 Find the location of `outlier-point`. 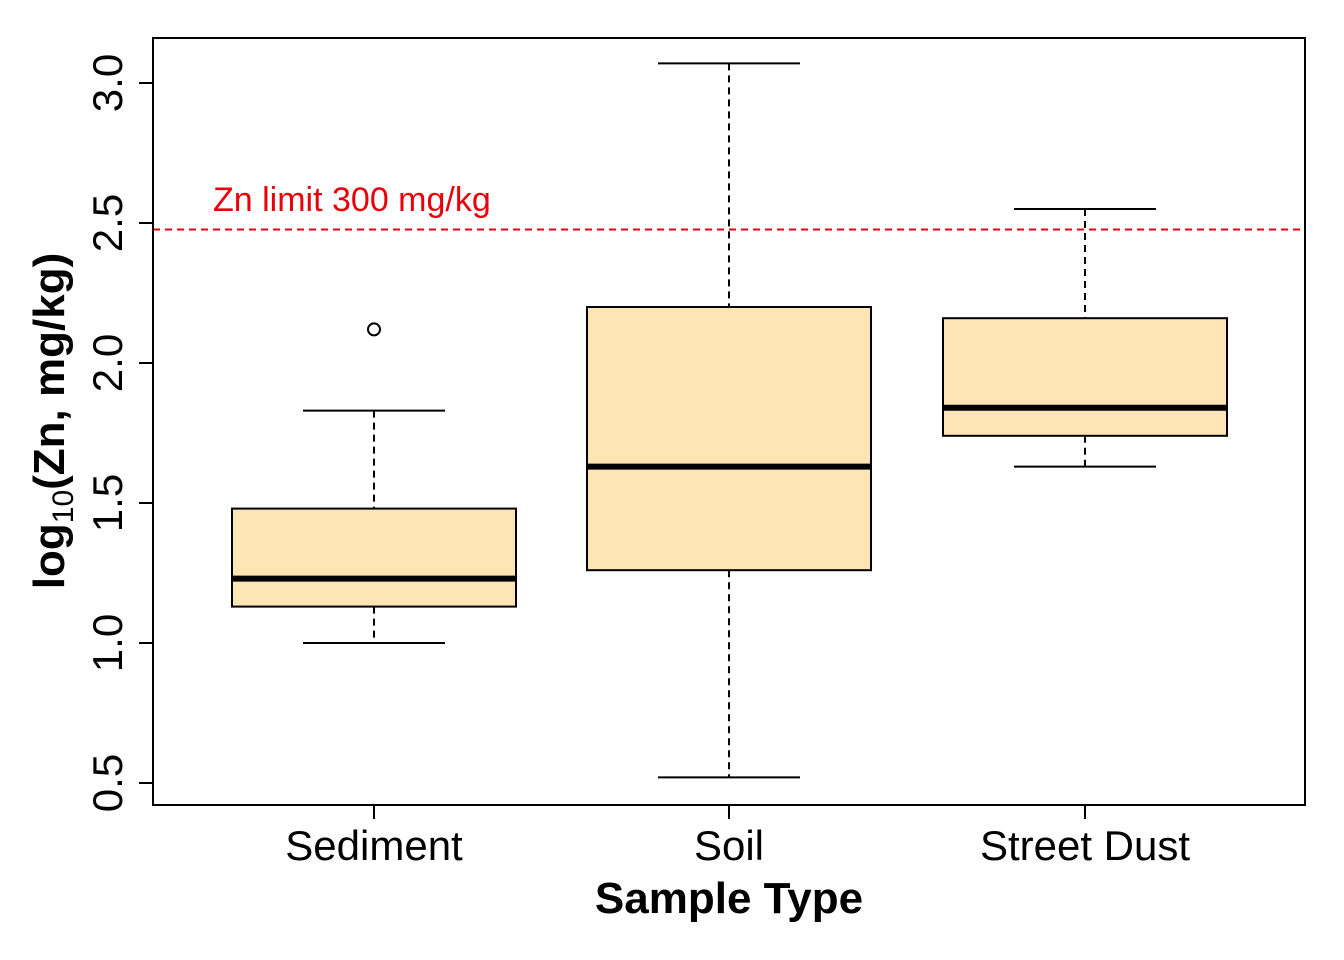

outlier-point is located at coordinates (374, 329).